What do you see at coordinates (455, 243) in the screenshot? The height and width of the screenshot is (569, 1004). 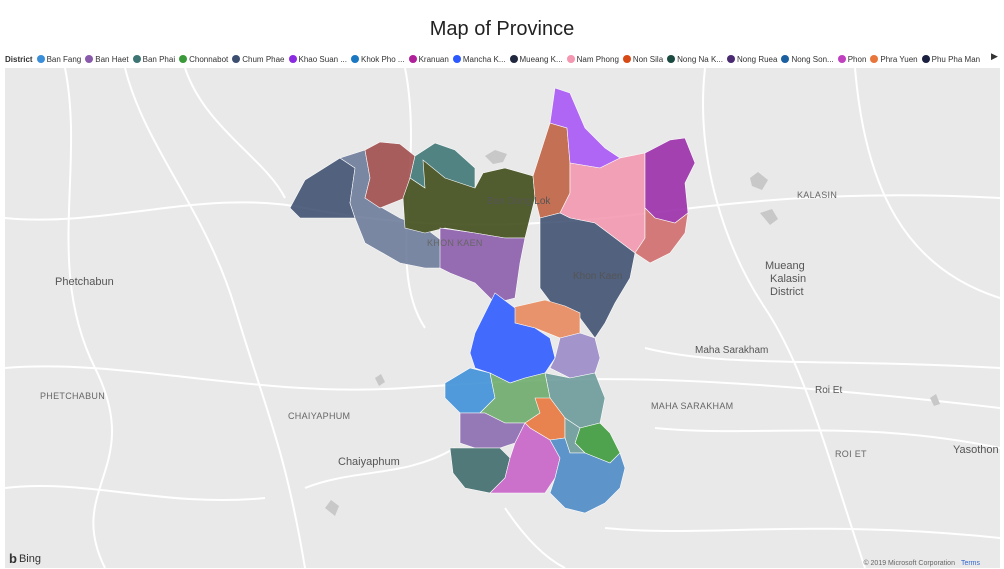 I see `place-label: KHON KAEN` at bounding box center [455, 243].